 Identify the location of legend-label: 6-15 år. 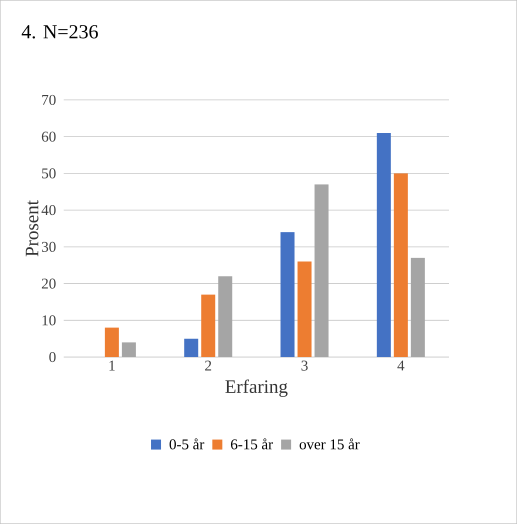
(251, 444).